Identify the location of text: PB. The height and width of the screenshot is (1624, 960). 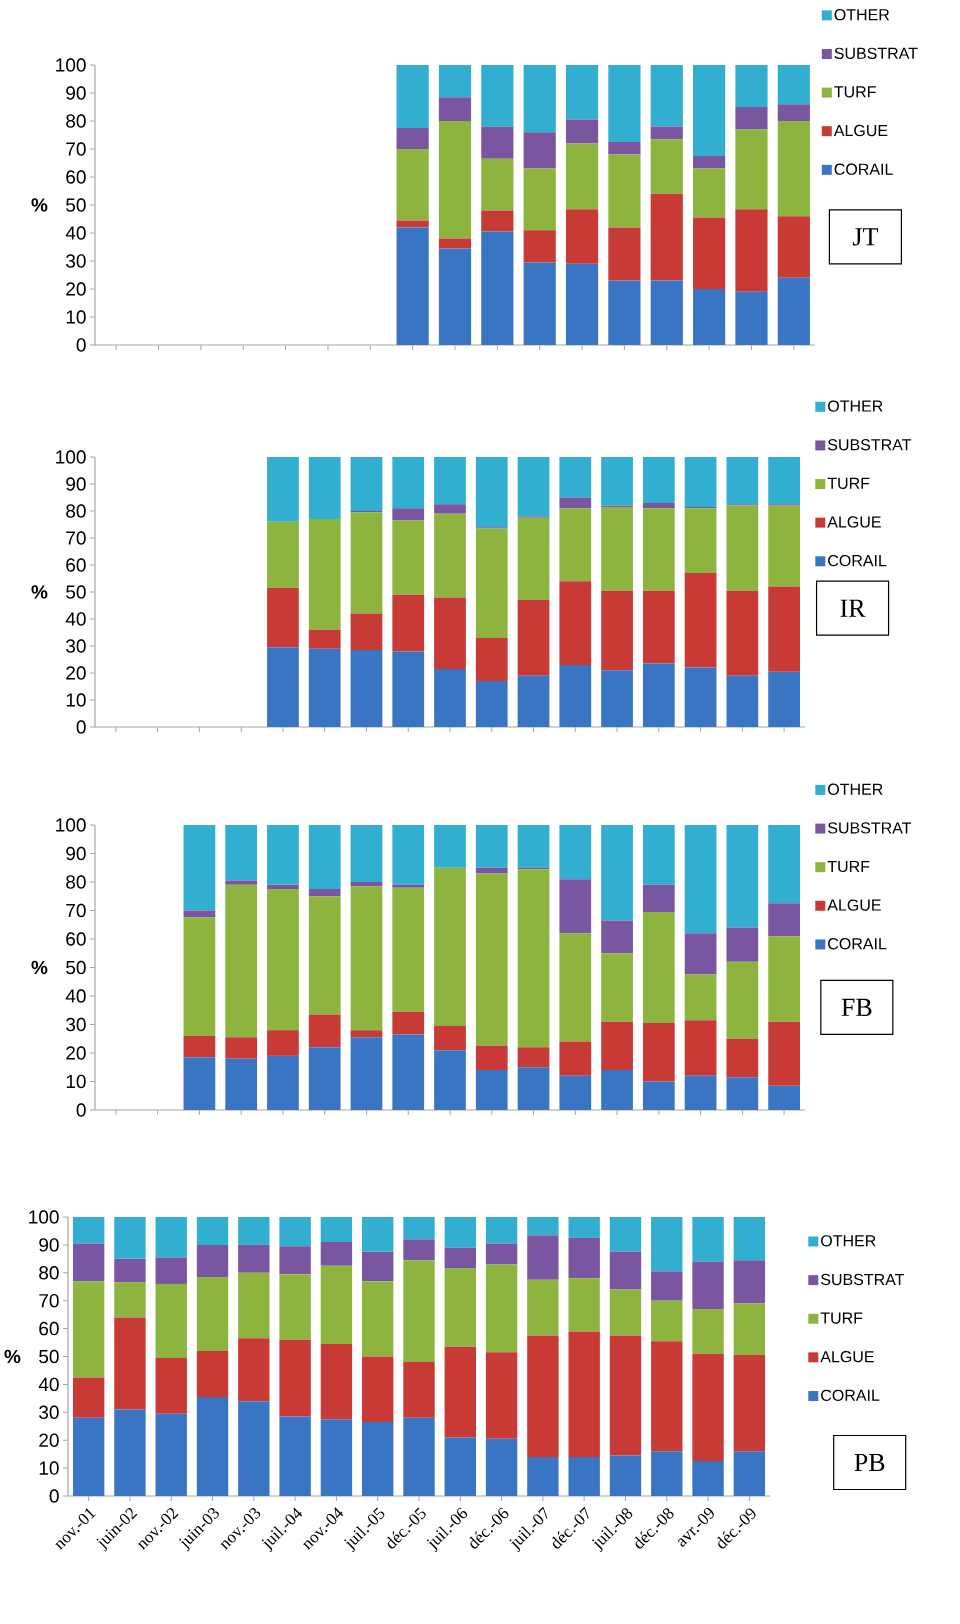
(869, 1462).